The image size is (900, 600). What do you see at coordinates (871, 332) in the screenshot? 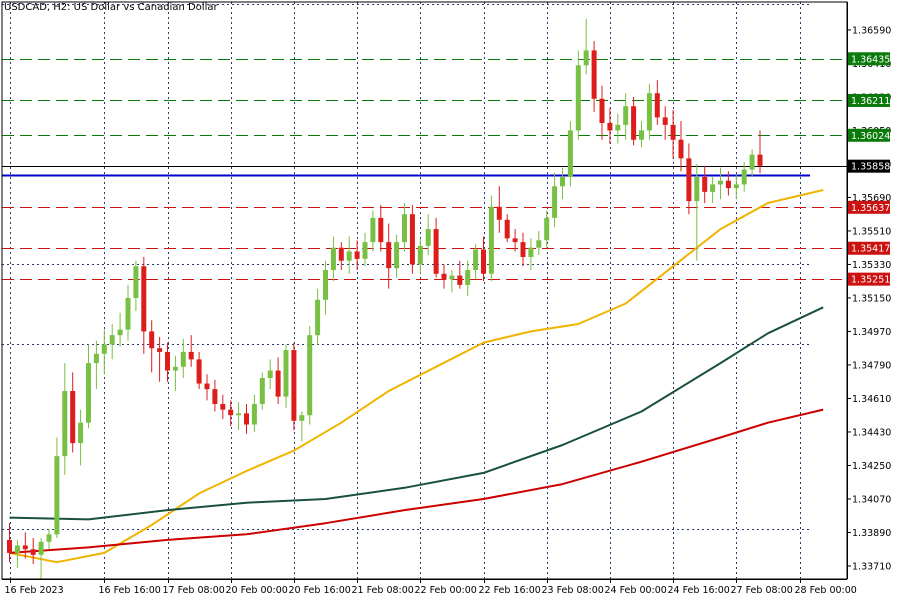
I see `y-tick-label: 1.34970` at bounding box center [871, 332].